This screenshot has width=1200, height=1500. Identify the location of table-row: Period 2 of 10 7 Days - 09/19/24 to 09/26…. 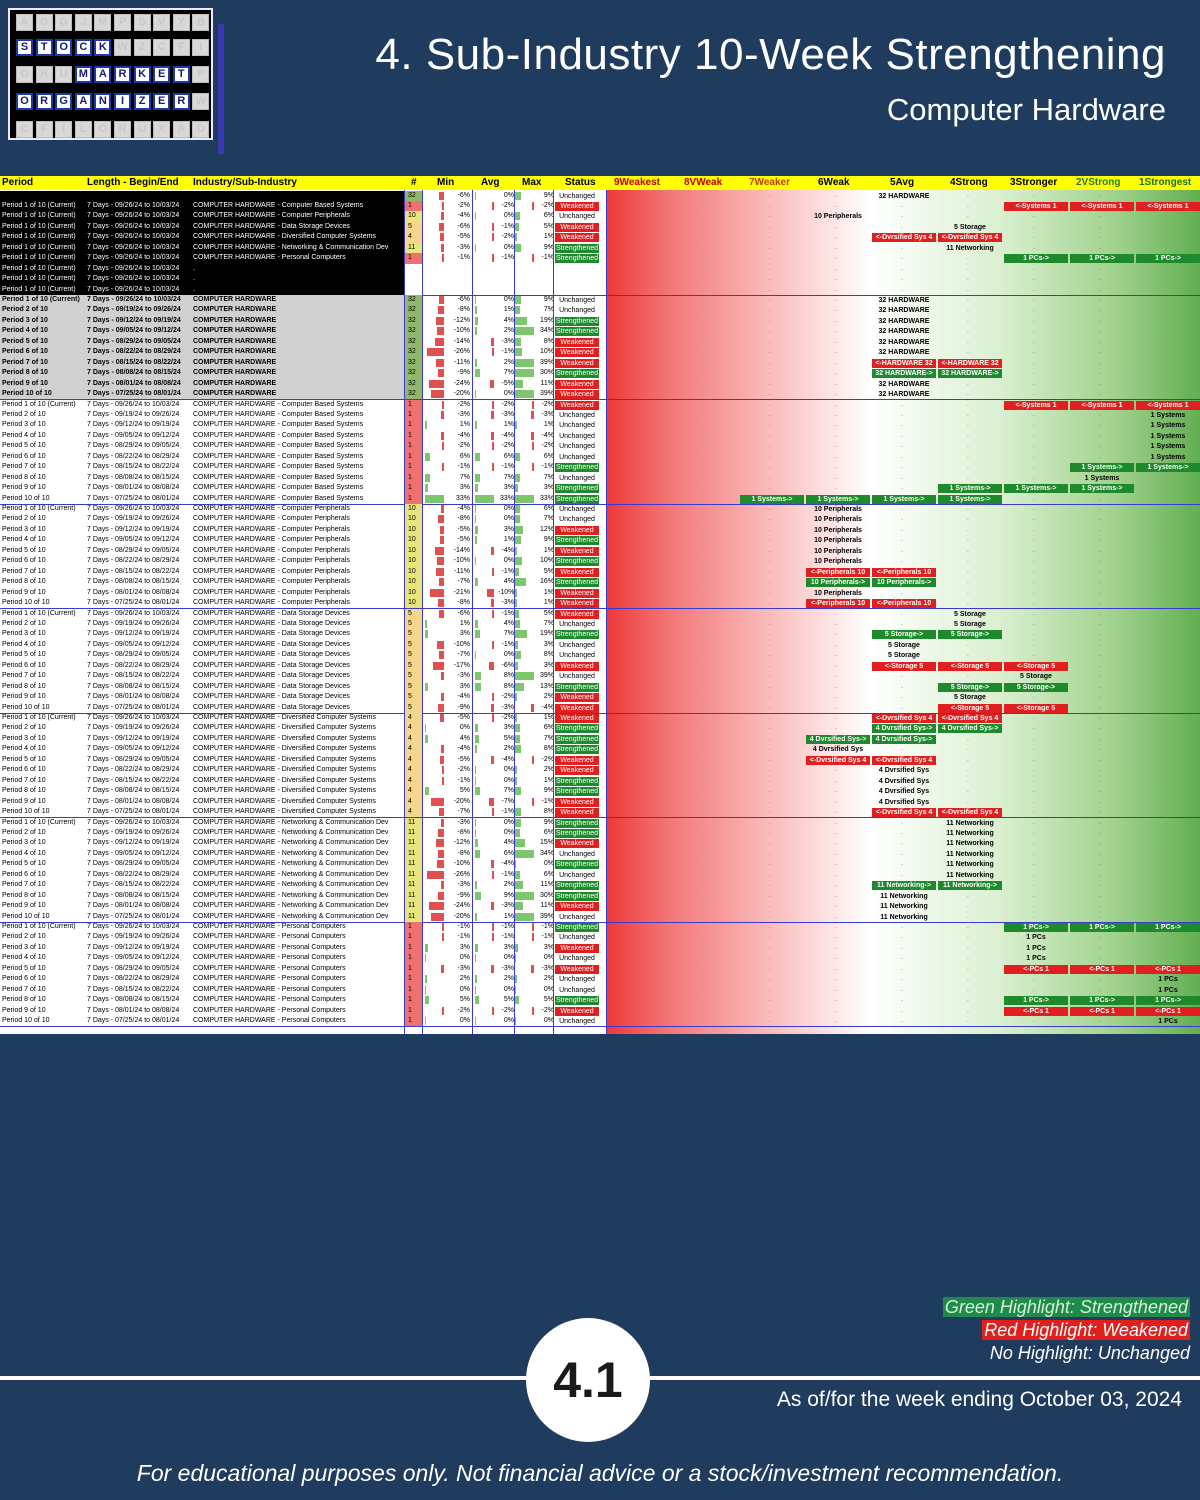
(600, 624).